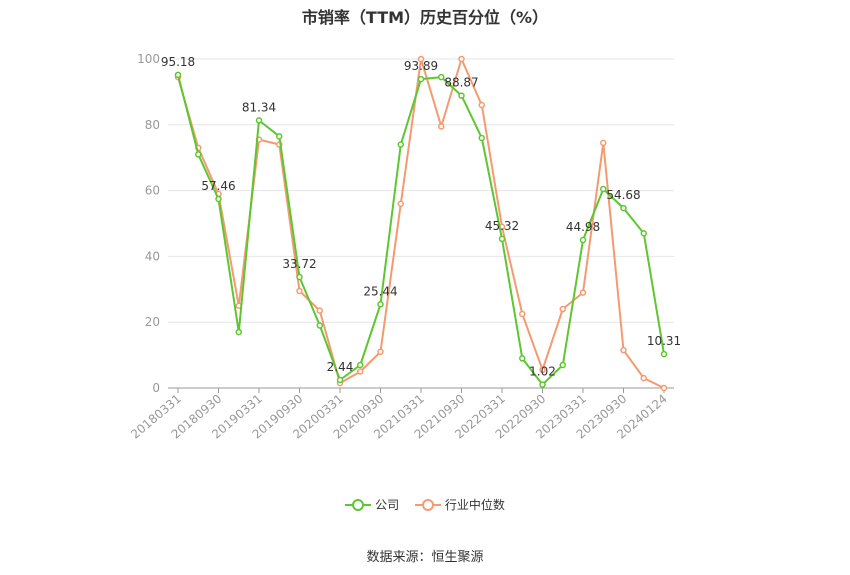  What do you see at coordinates (152, 256) in the screenshot?
I see `y-tick-label: 40` at bounding box center [152, 256].